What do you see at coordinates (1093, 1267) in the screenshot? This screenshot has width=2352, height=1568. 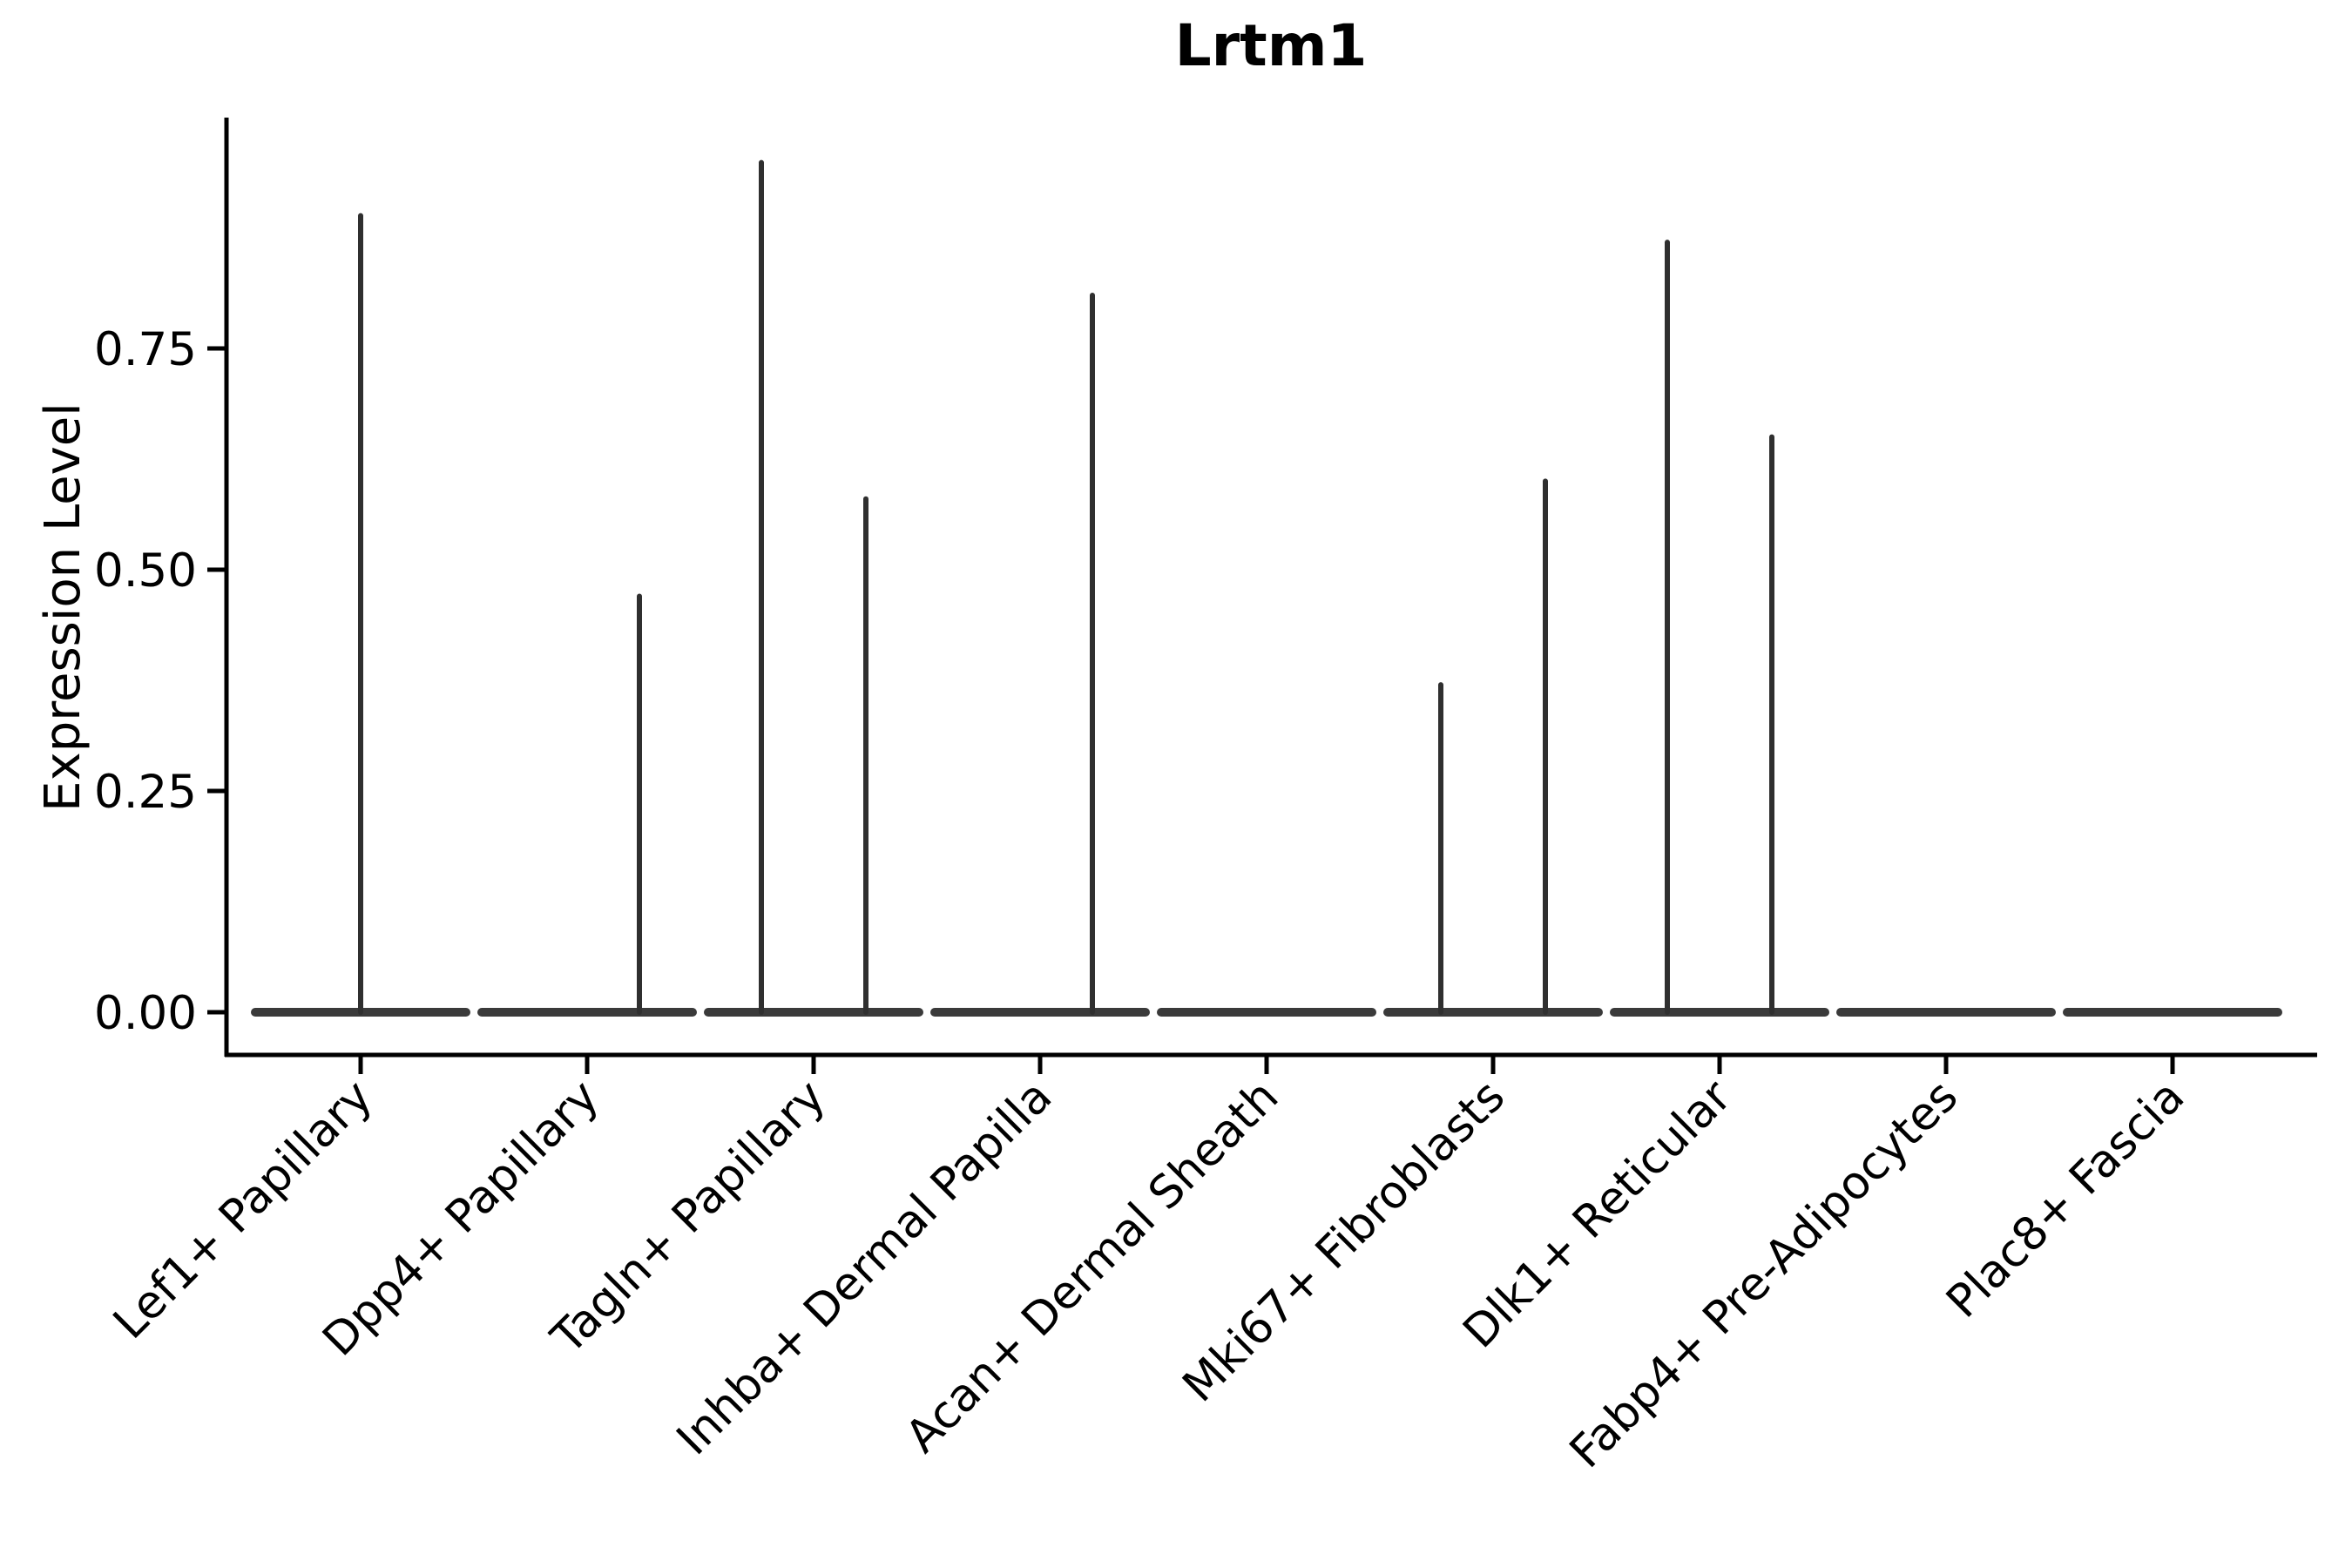 I see `x-tick-label: Acan+ Dermal Sheath` at bounding box center [1093, 1267].